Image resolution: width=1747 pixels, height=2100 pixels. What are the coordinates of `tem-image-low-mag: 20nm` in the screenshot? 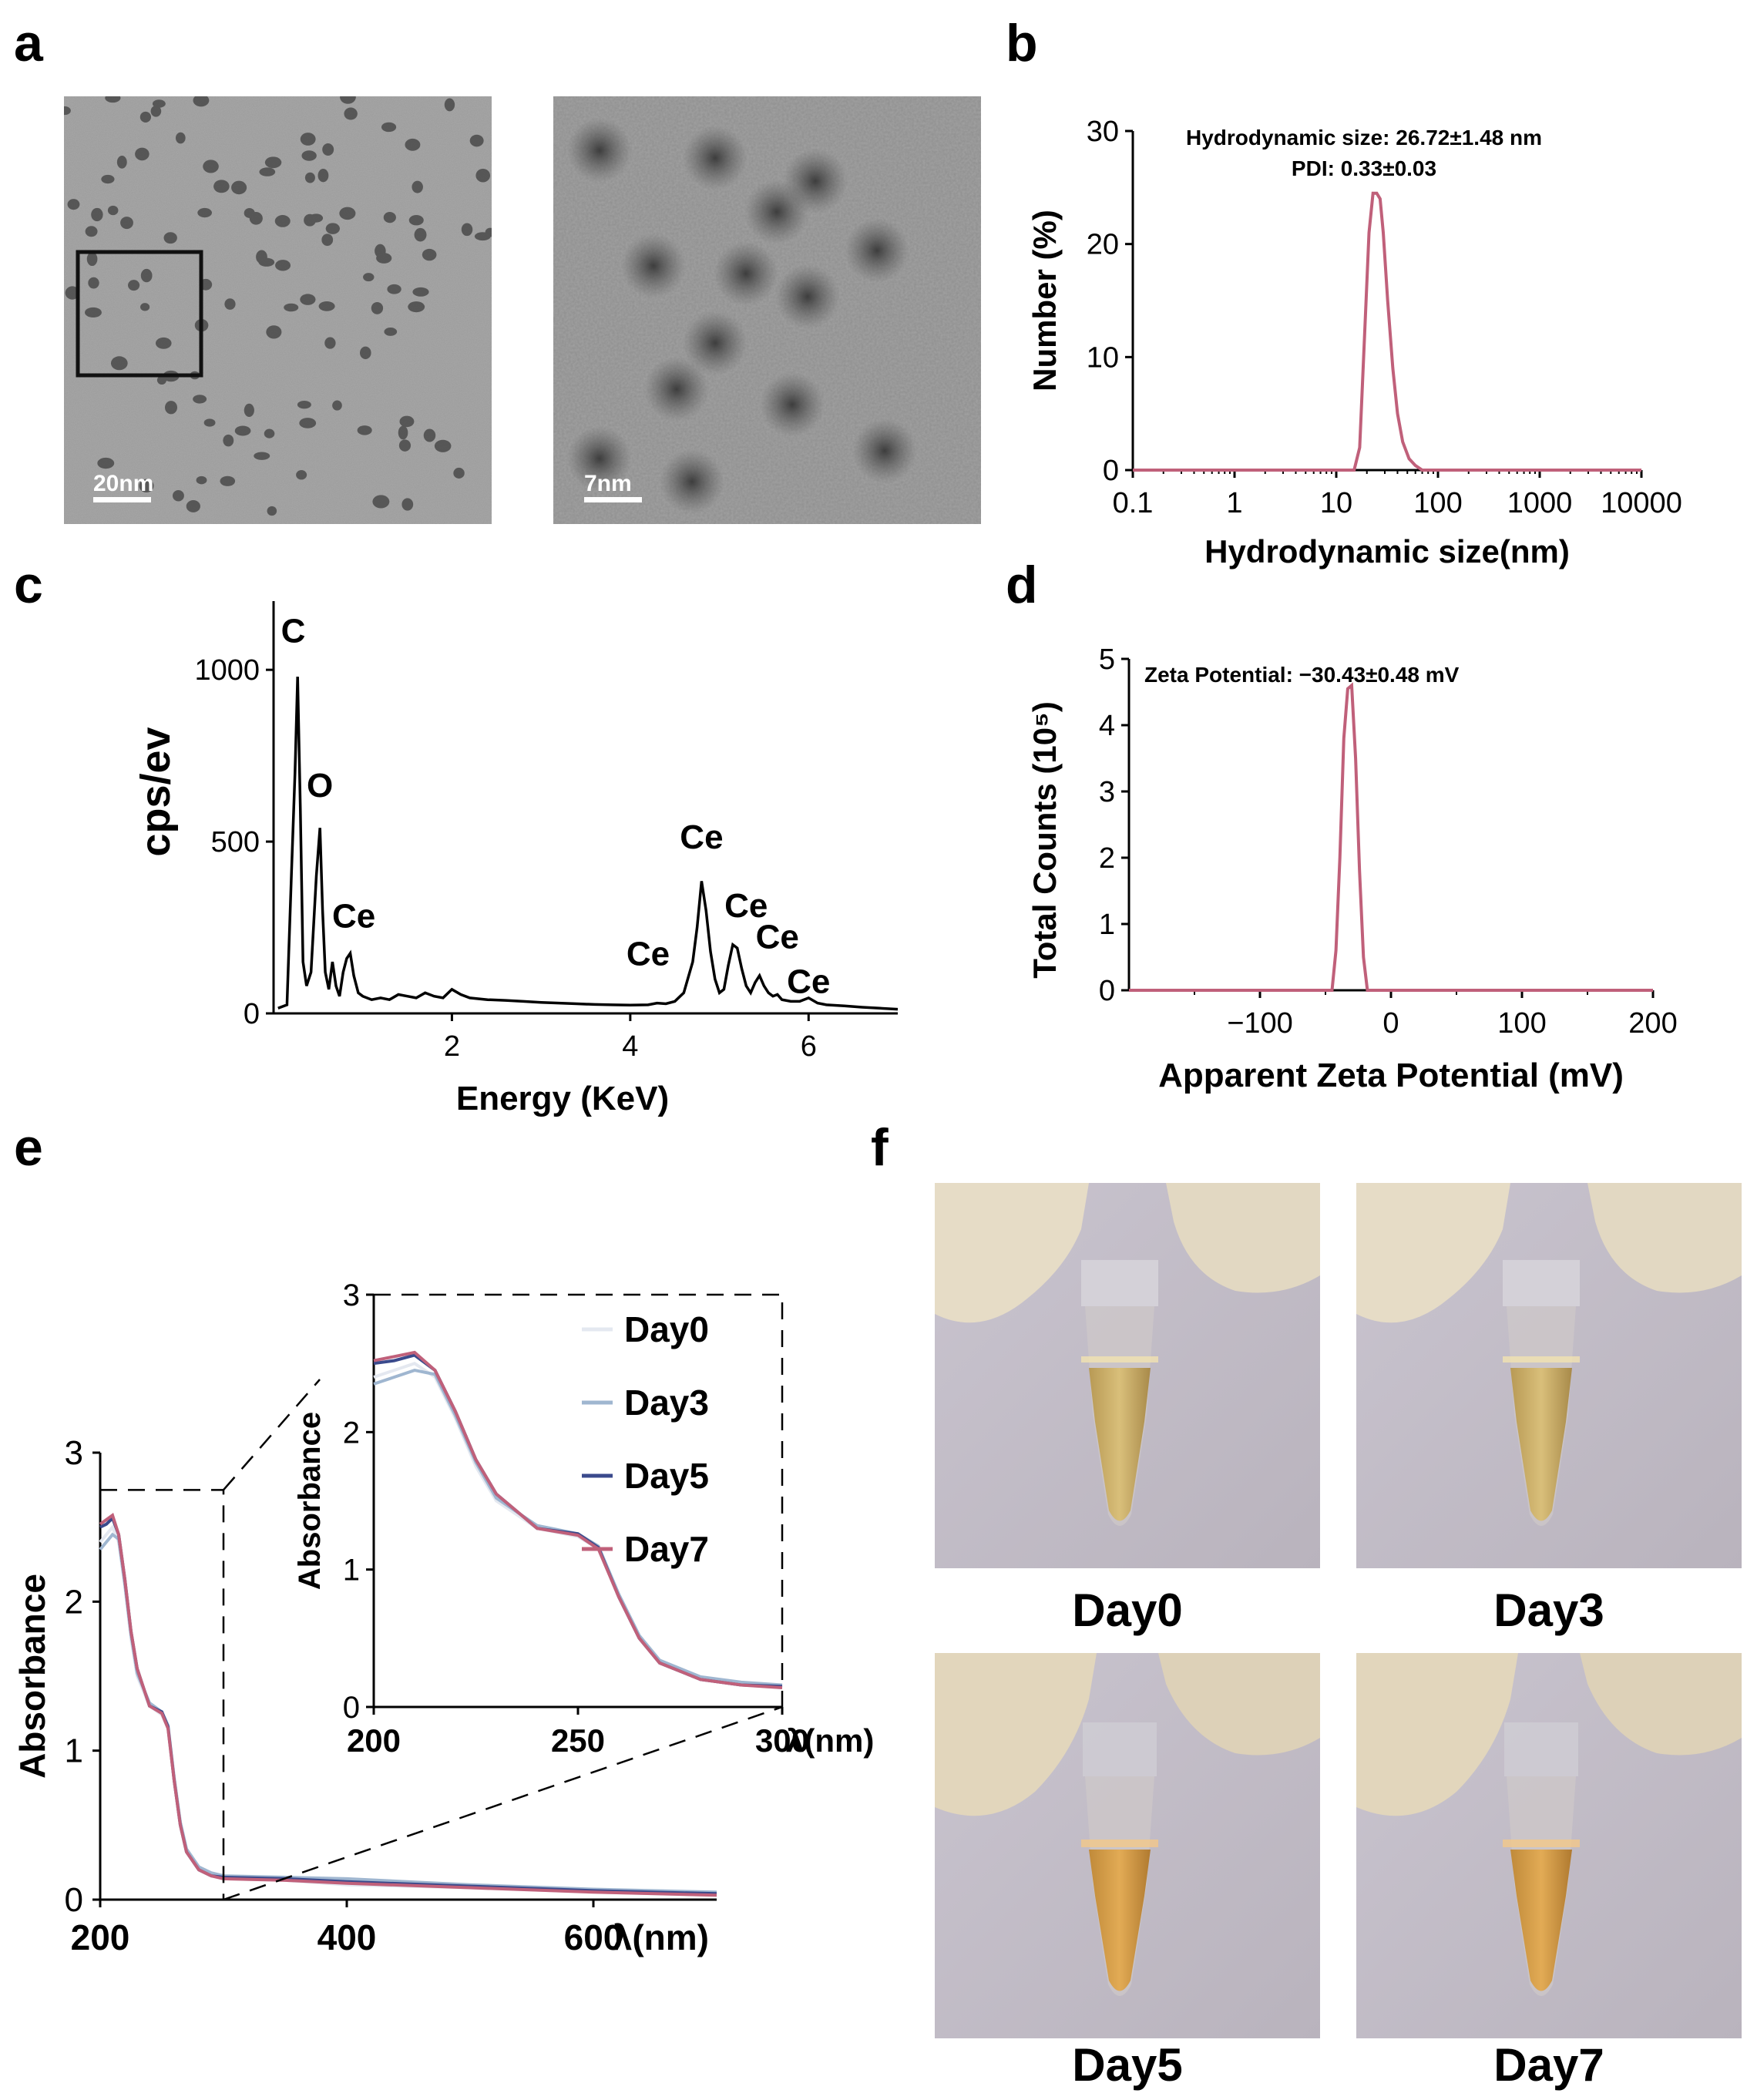 It's located at (278, 310).